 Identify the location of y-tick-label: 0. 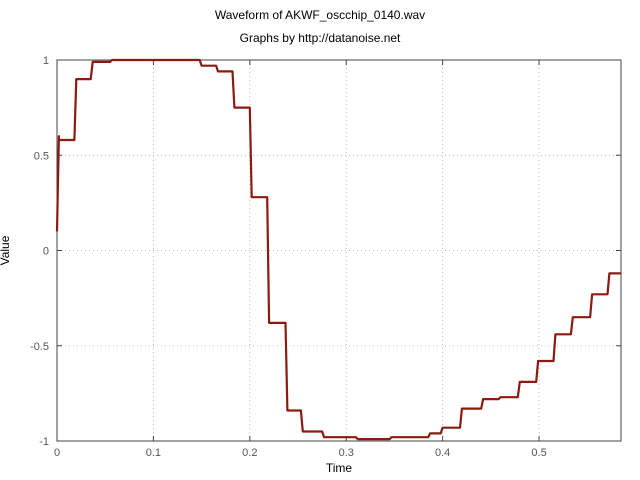
(46, 252).